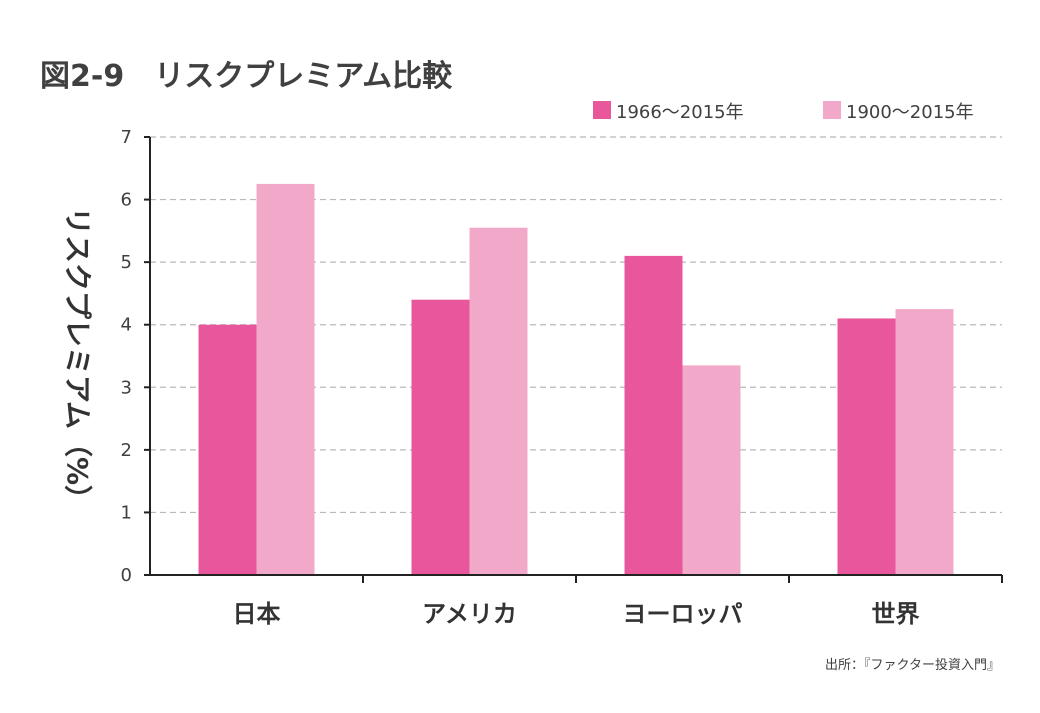 The image size is (1040, 713). What do you see at coordinates (910, 112) in the screenshot?
I see `legend-label-series-2: 1900〜2015年` at bounding box center [910, 112].